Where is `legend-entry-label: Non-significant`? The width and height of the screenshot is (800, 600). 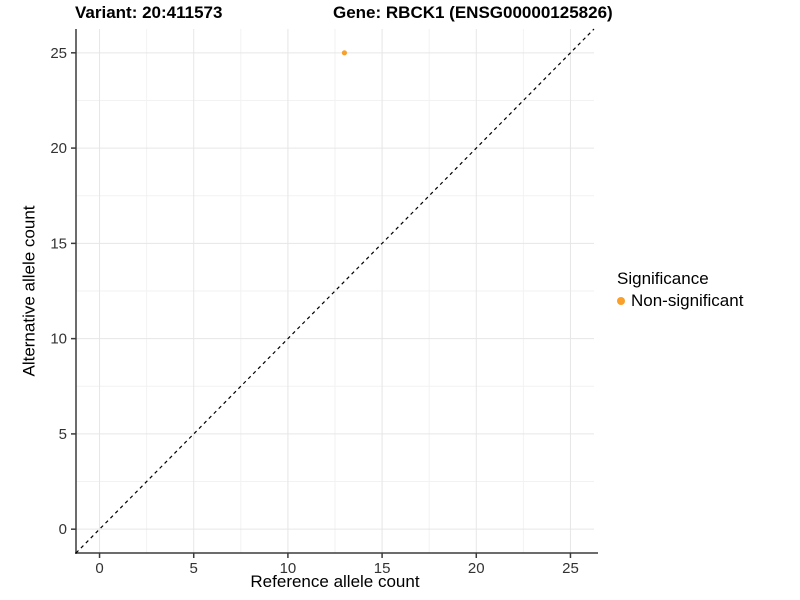 legend-entry-label: Non-significant is located at coordinates (687, 300).